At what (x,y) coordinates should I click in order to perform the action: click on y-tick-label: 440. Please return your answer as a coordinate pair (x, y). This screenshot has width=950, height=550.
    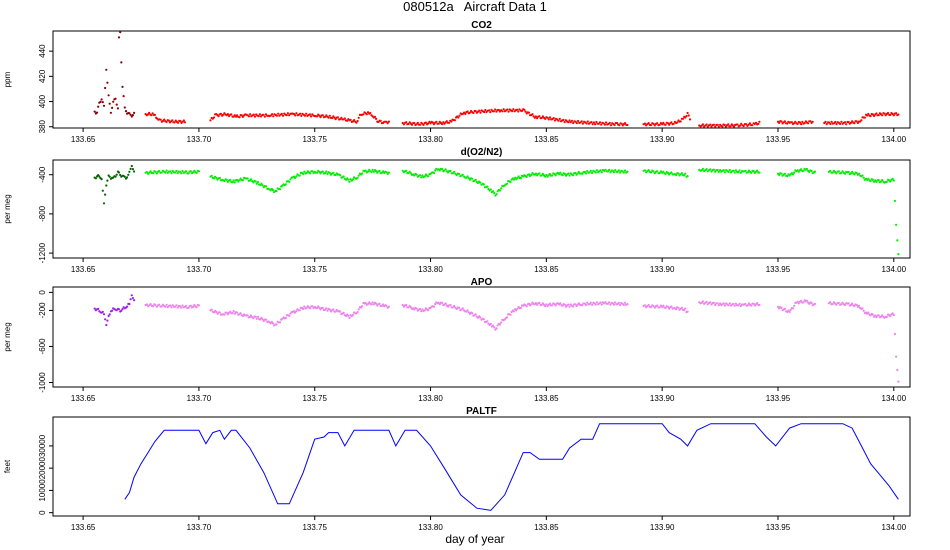
    Looking at the image, I should click on (42, 51).